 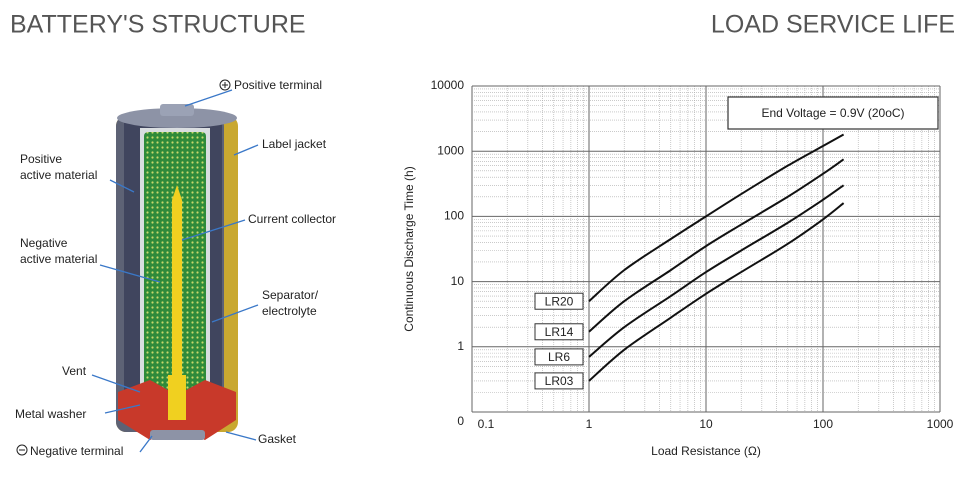 I want to click on battery, so click(x=177, y=272).